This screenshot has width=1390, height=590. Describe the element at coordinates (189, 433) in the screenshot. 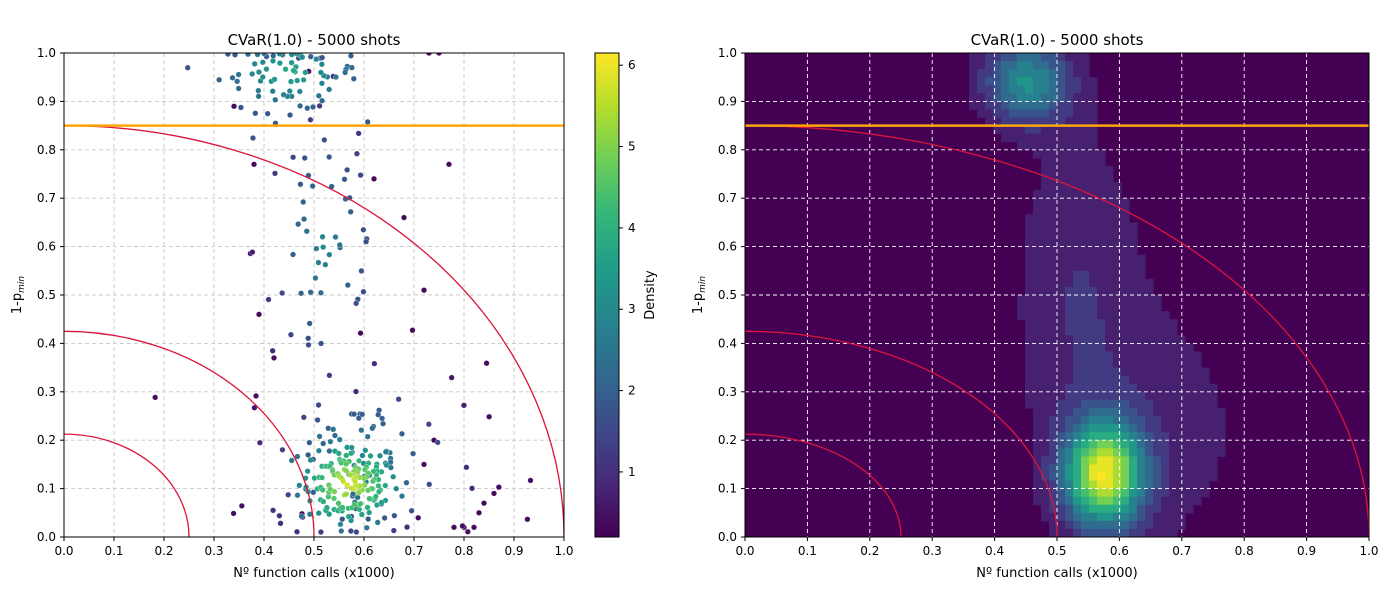

I see `left-arc-r0.5` at that location.